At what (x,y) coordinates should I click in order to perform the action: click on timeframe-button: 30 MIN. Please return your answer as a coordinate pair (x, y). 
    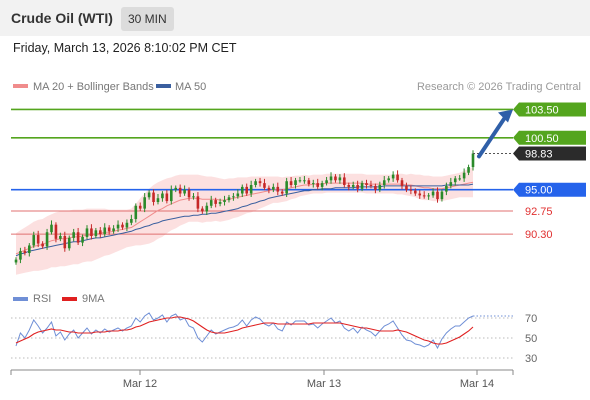
    Looking at the image, I should click on (147, 19).